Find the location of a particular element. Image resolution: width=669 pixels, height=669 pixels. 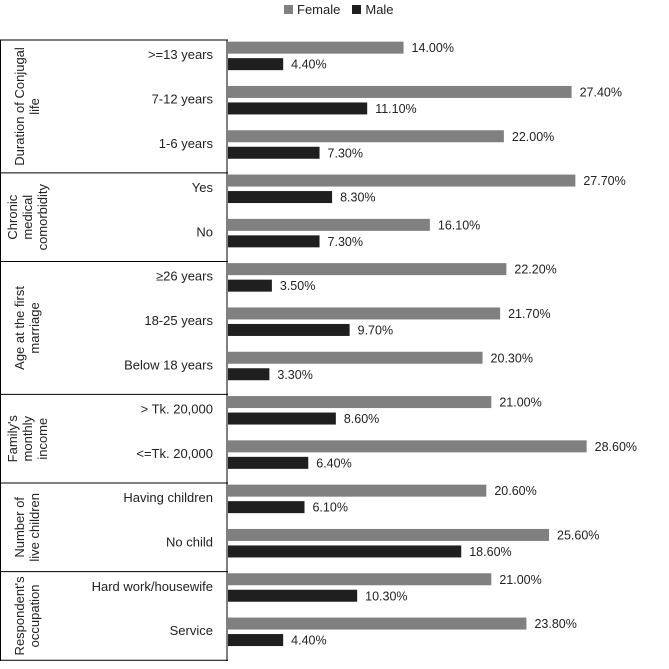

chart-legend: Female Male is located at coordinates (345, 9).